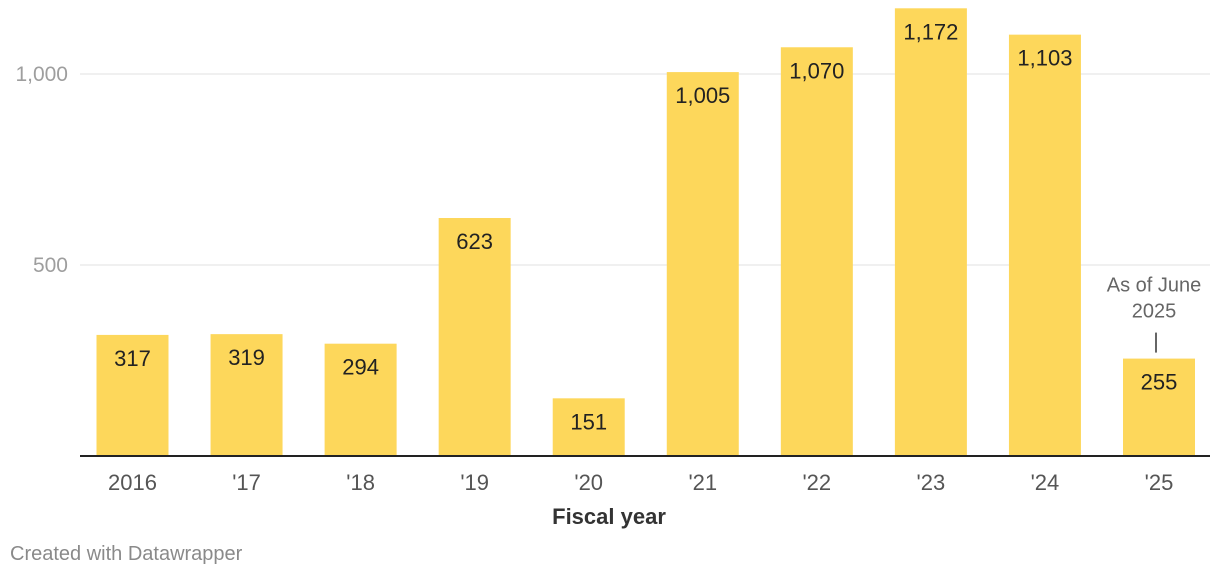  What do you see at coordinates (41, 74) in the screenshot?
I see `y-tick-label: 1,000` at bounding box center [41, 74].